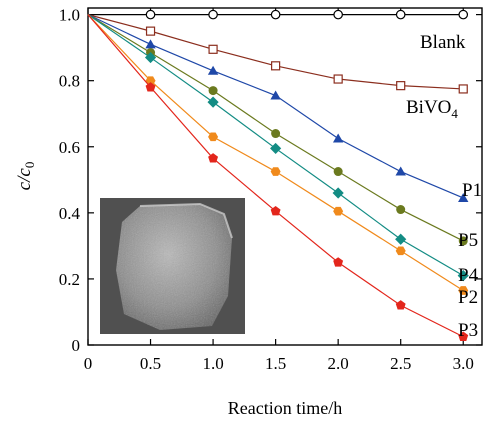  I want to click on x-tick-label: 0, so click(88, 363).